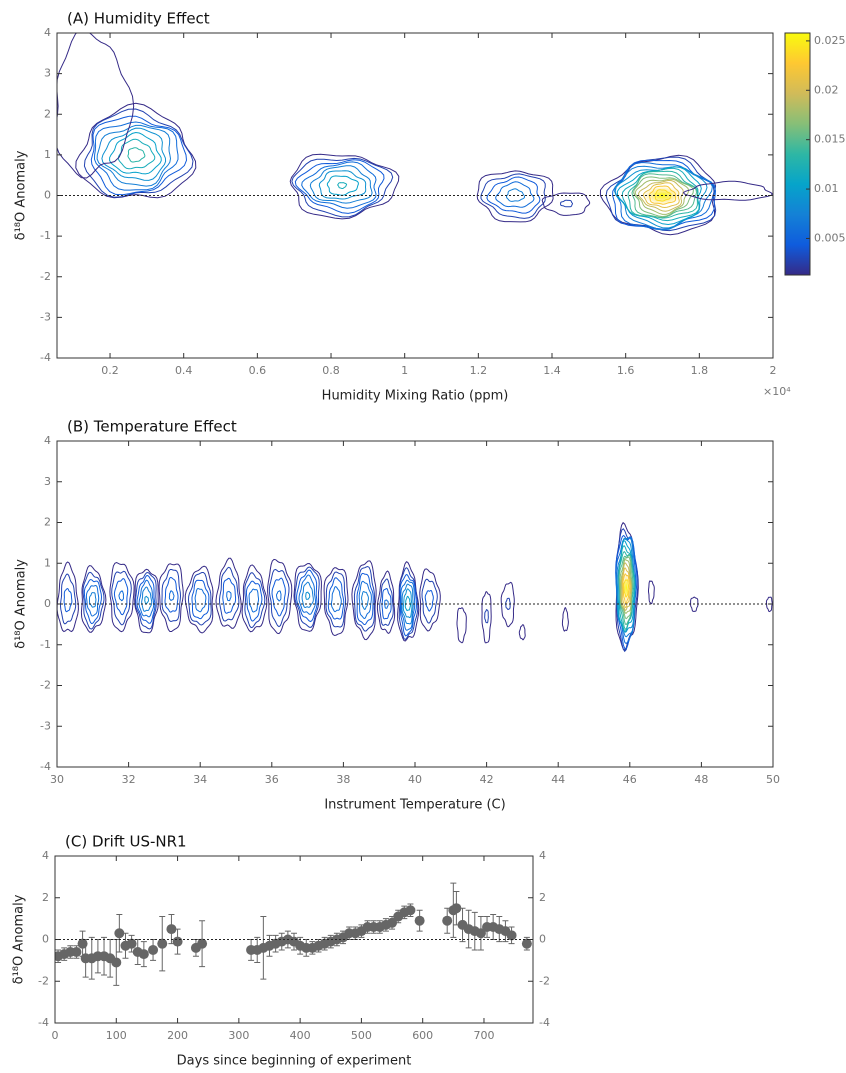  Describe the element at coordinates (45, 855) in the screenshot. I see `y-tick-label: 4` at that location.